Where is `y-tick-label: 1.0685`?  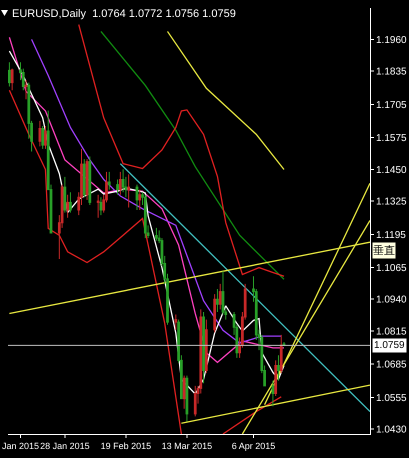 y-tick-label: 1.0685 is located at coordinates (392, 365).